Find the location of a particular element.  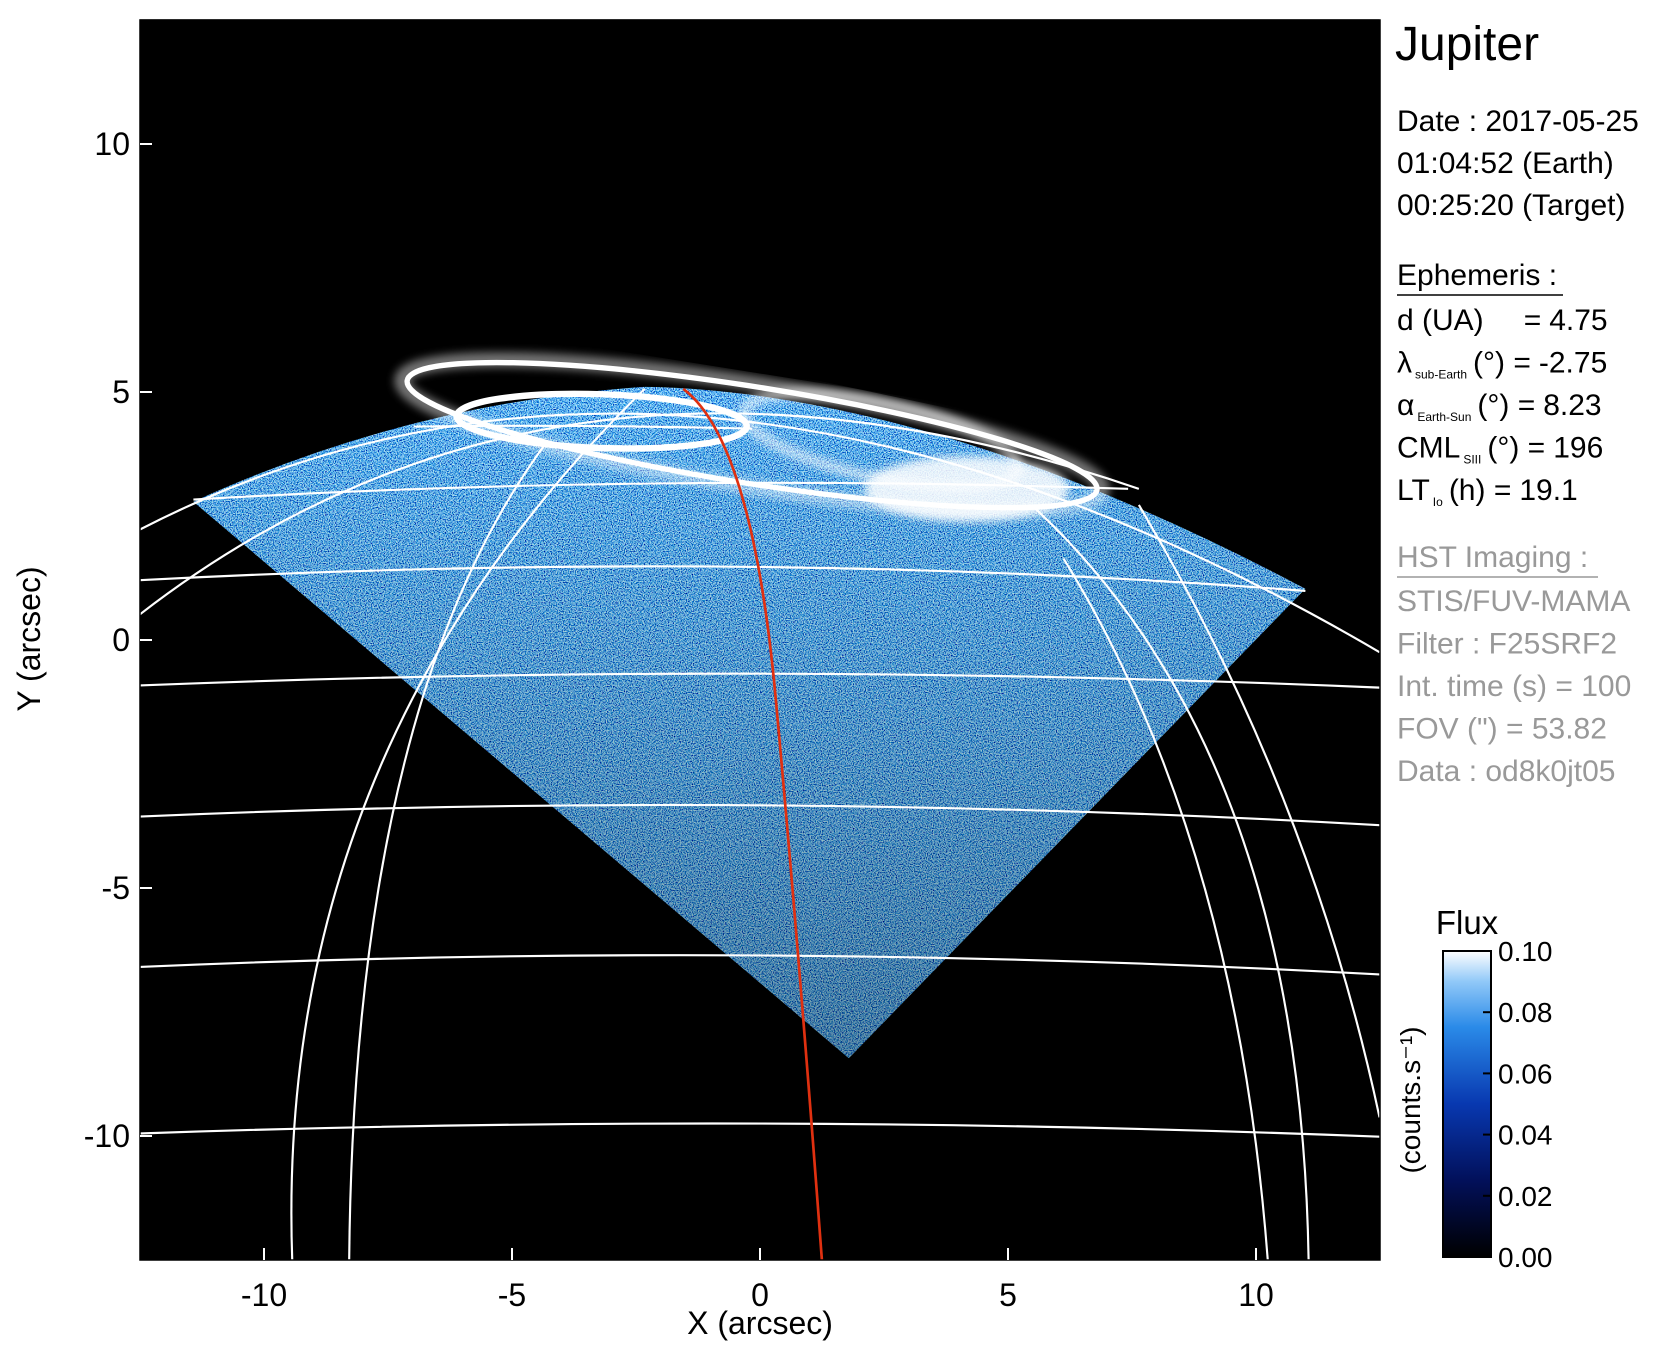

x-axis-label: X (arcsec) is located at coordinates (760, 1323).